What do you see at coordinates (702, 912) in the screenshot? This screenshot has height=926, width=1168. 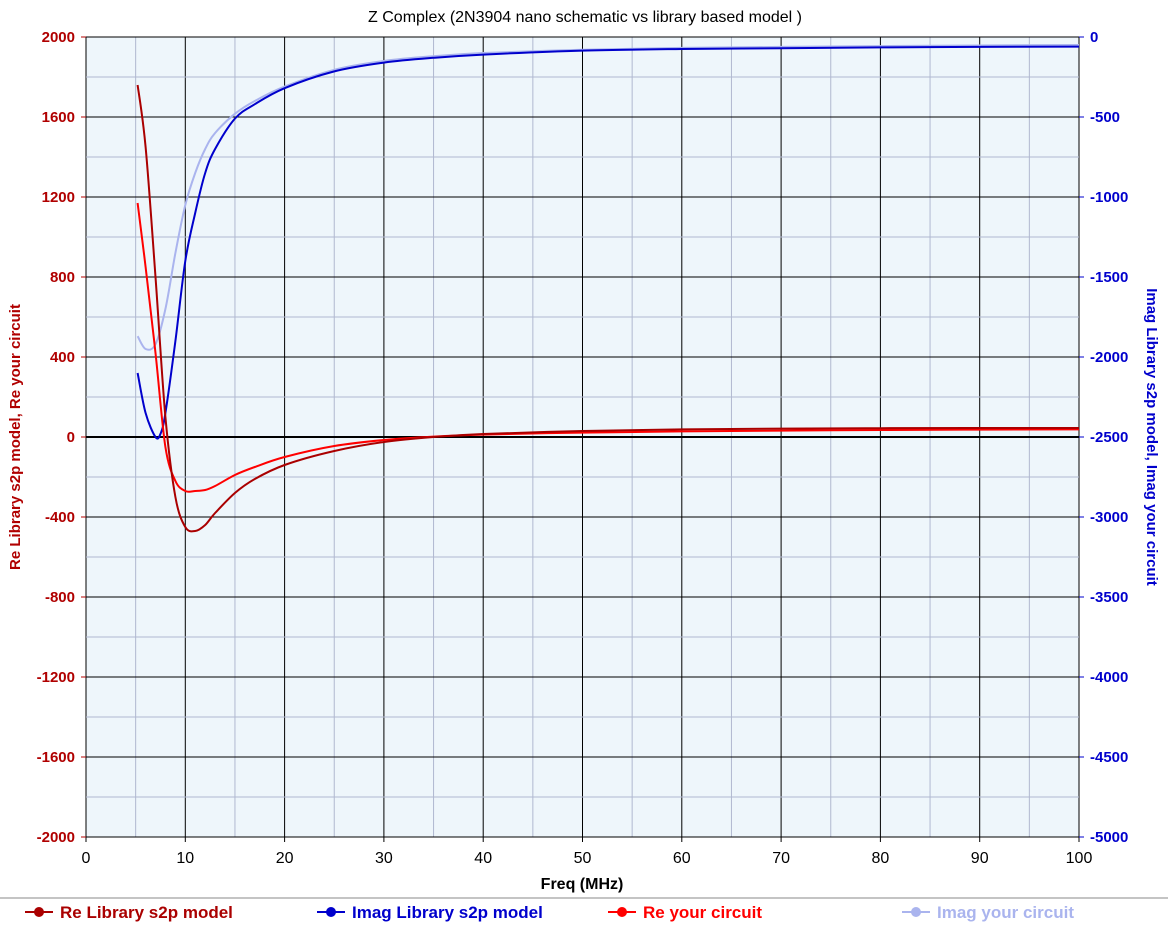 I see `legend-label: Re your circuit` at bounding box center [702, 912].